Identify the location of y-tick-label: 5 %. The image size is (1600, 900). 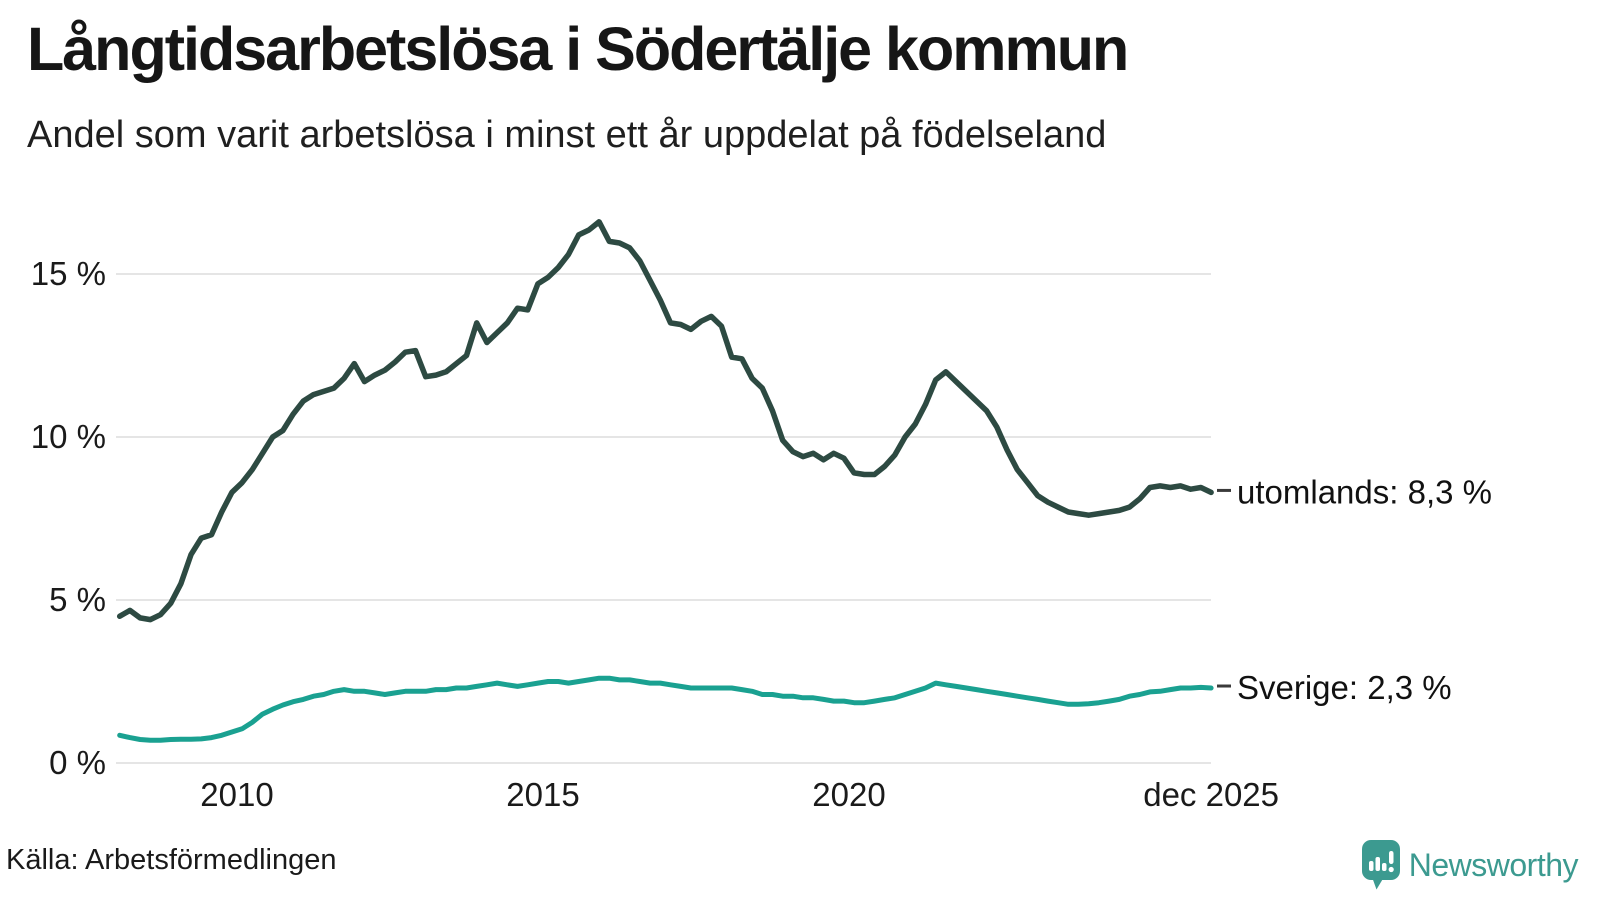
(77, 599).